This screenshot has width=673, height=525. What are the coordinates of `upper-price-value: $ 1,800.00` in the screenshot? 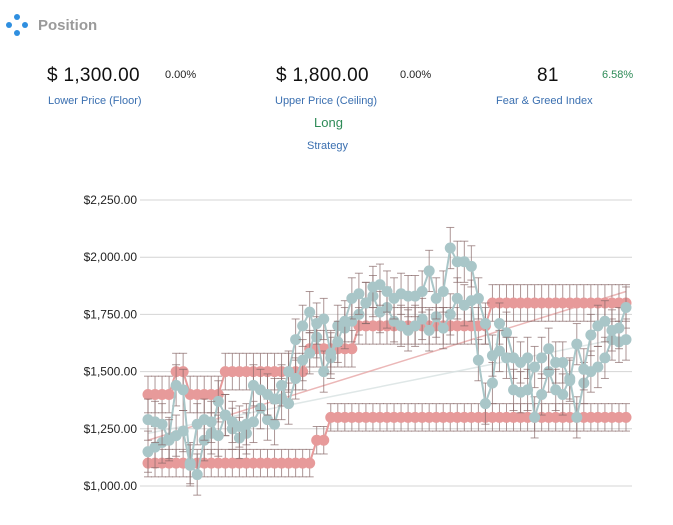 It's located at (322, 75).